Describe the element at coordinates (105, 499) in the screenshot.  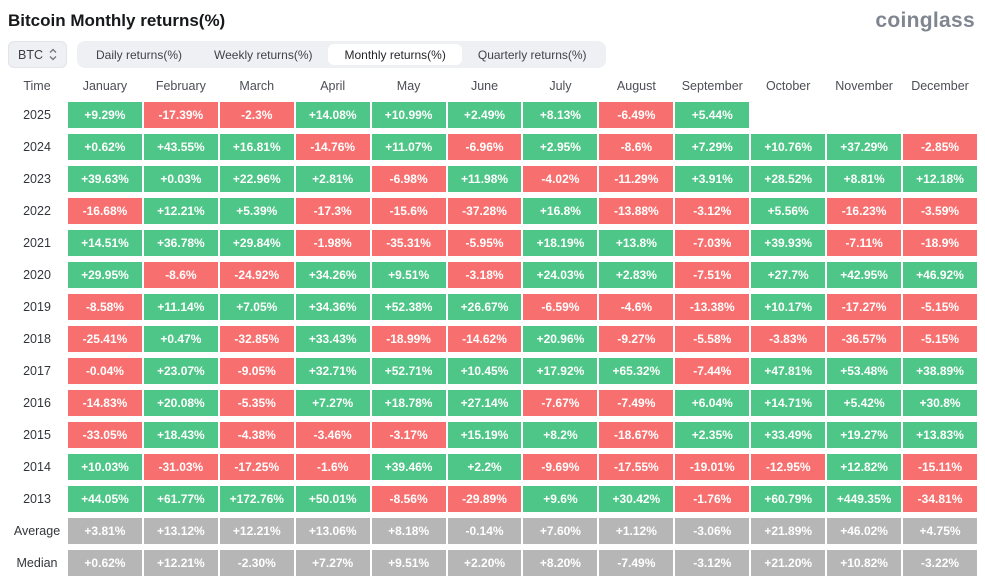
I see `return-cell: +44.05%` at that location.